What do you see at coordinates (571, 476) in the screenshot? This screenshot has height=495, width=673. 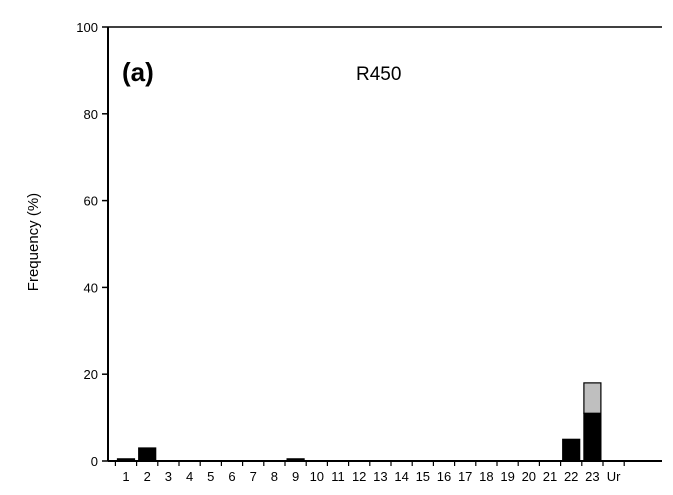 I see `x-tick-label: 22` at bounding box center [571, 476].